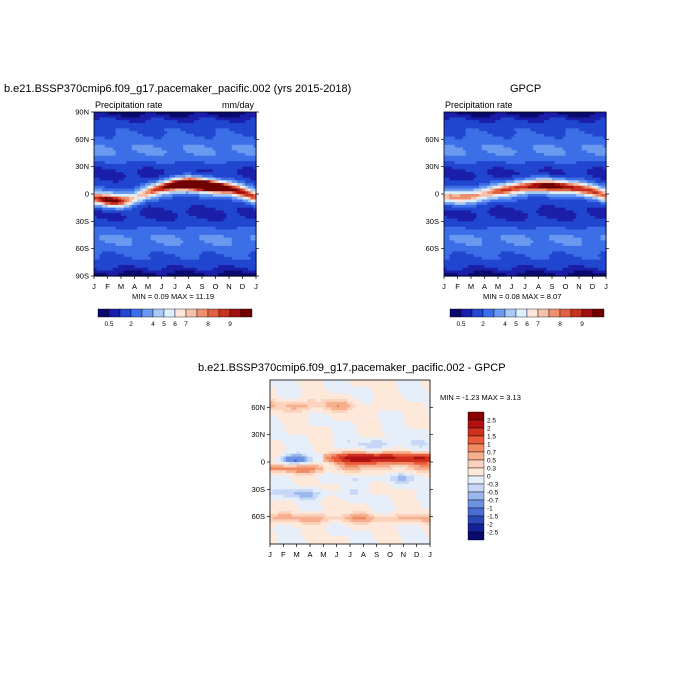 The width and height of the screenshot is (700, 700). I want to click on colorbar-label: -2.5, so click(493, 532).